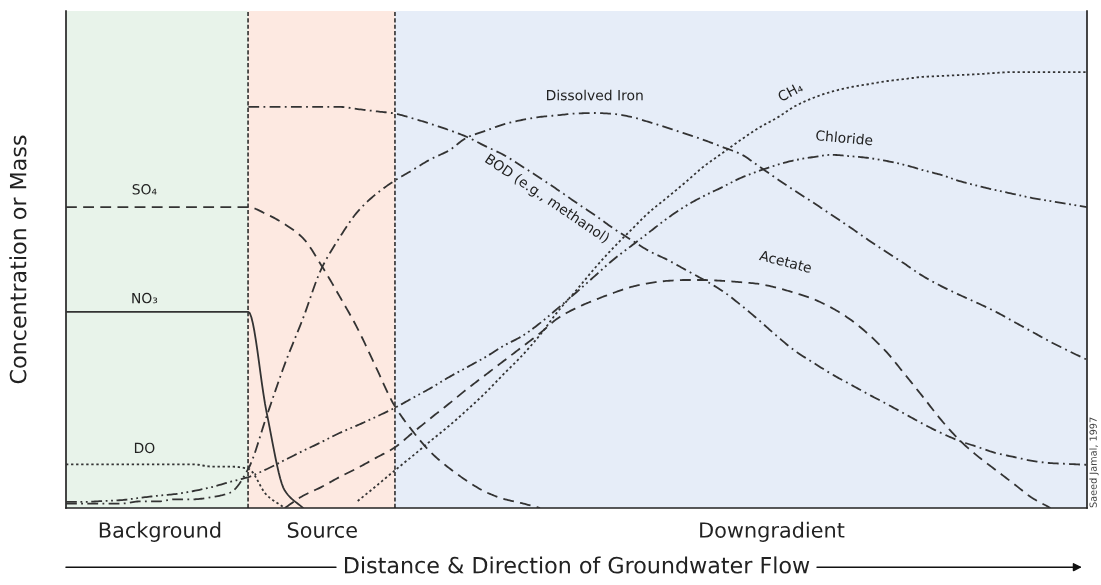 Image resolution: width=1101 pixels, height=585 pixels. What do you see at coordinates (322, 530) in the screenshot?
I see `text: Source` at bounding box center [322, 530].